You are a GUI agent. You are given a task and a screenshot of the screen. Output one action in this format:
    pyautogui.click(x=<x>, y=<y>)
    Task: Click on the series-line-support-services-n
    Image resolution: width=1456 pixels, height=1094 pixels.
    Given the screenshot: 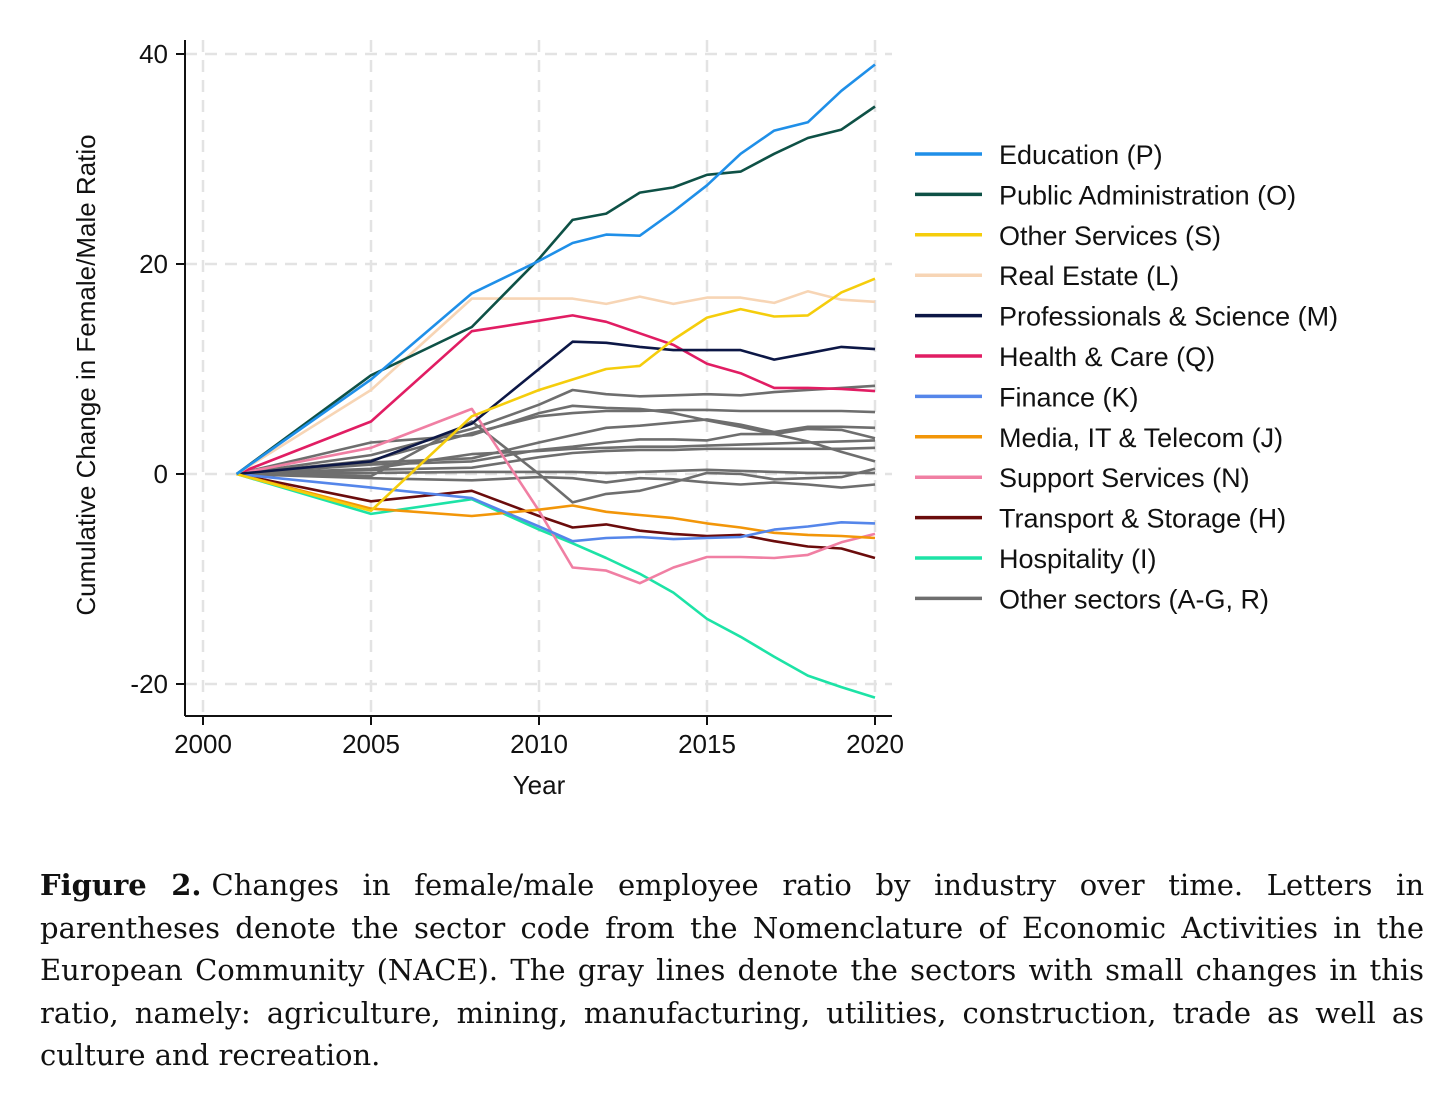 What is the action you would take?
    pyautogui.click(x=556, y=496)
    